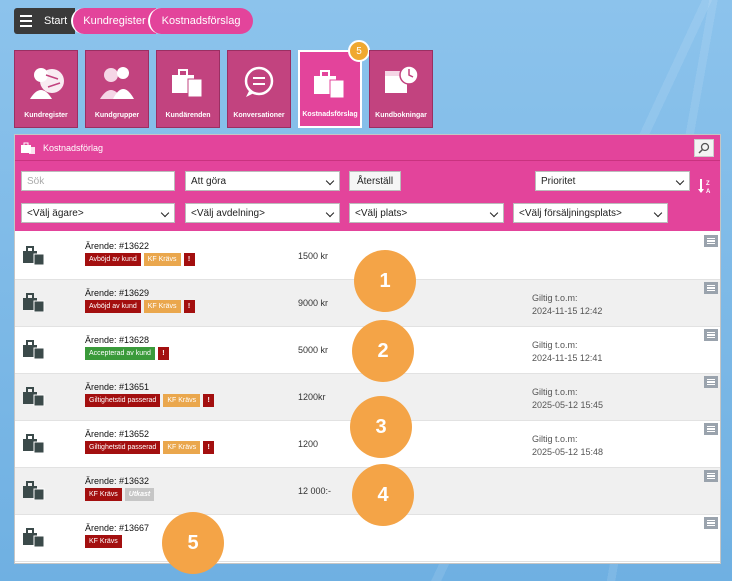  What do you see at coordinates (567, 399) in the screenshot?
I see `valid-until: Giltig t.o.m: 2025-05-12 15:45` at bounding box center [567, 399].